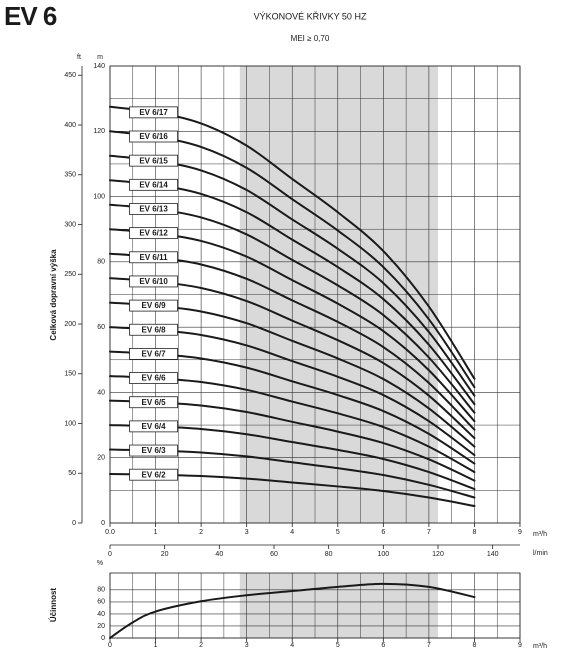 The width and height of the screenshot is (565, 660). Describe the element at coordinates (274, 554) in the screenshot. I see `x2-tick-label: 60` at that location.